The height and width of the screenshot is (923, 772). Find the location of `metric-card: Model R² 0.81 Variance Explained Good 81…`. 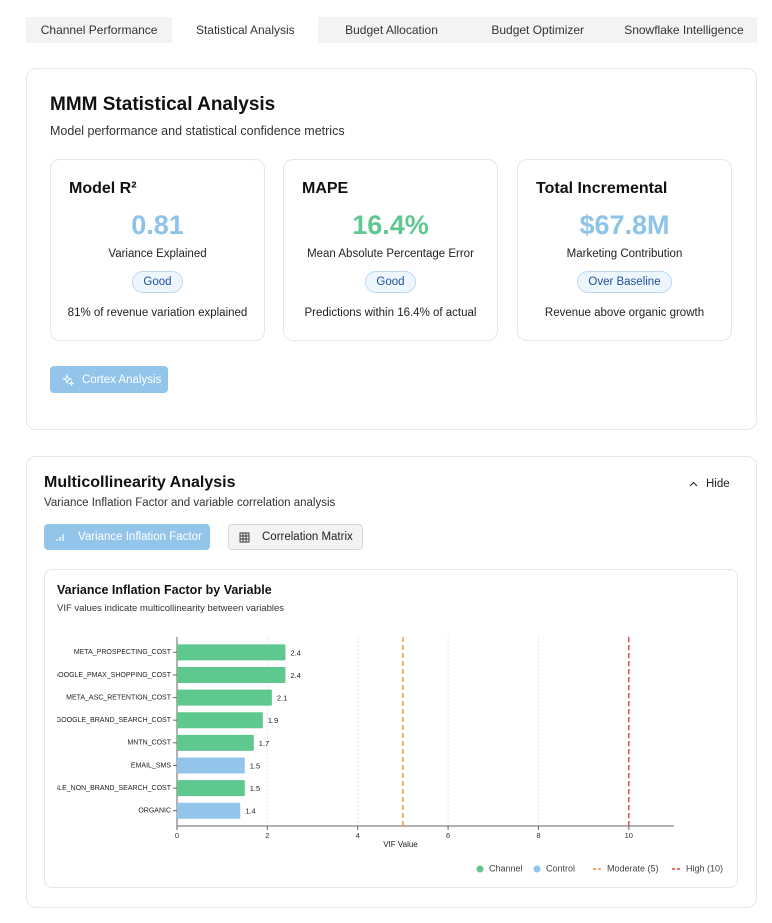

metric-card: Model R² 0.81 Variance Explained Good 81… is located at coordinates (157, 250).